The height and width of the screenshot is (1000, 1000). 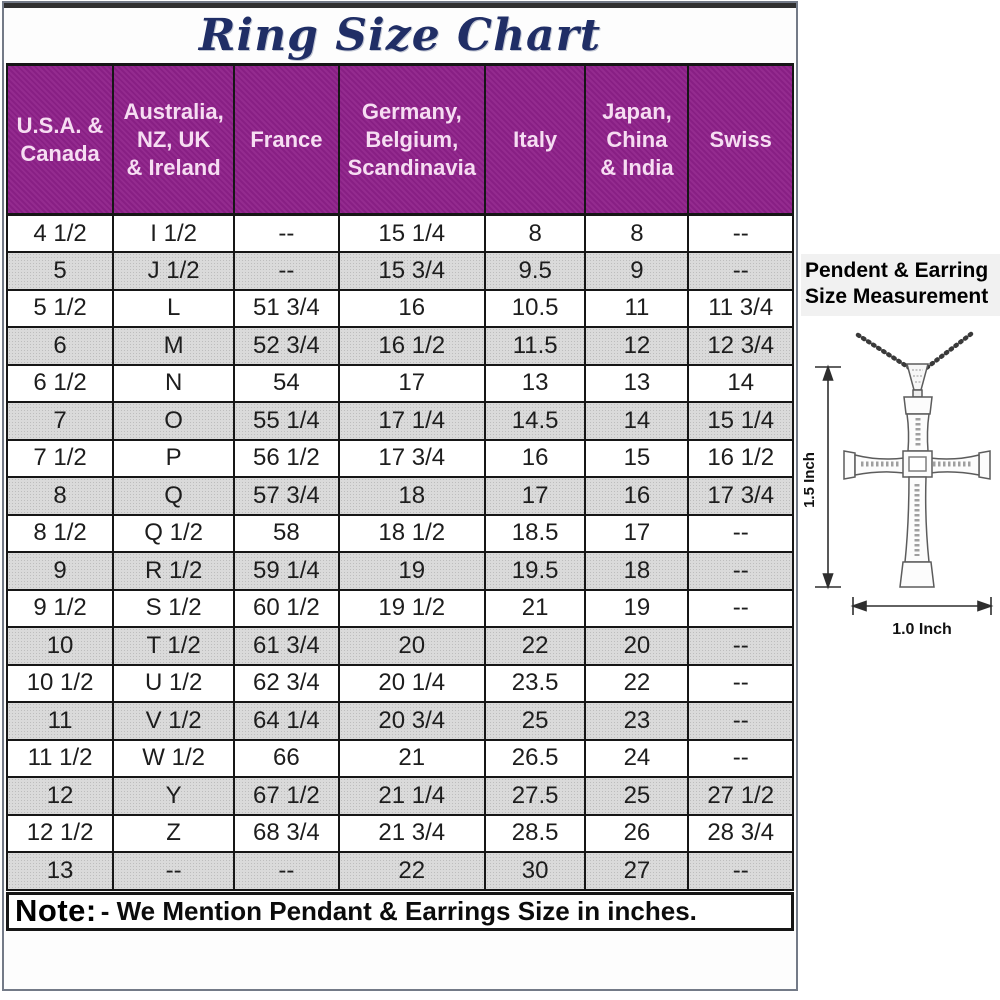 I want to click on table-cell: U 1/2, so click(x=174, y=683).